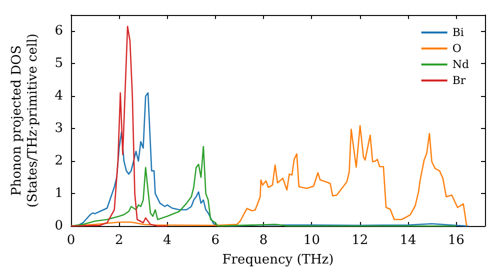 The height and width of the screenshot is (280, 500). I want to click on x-tick-label: 10, so click(311, 240).